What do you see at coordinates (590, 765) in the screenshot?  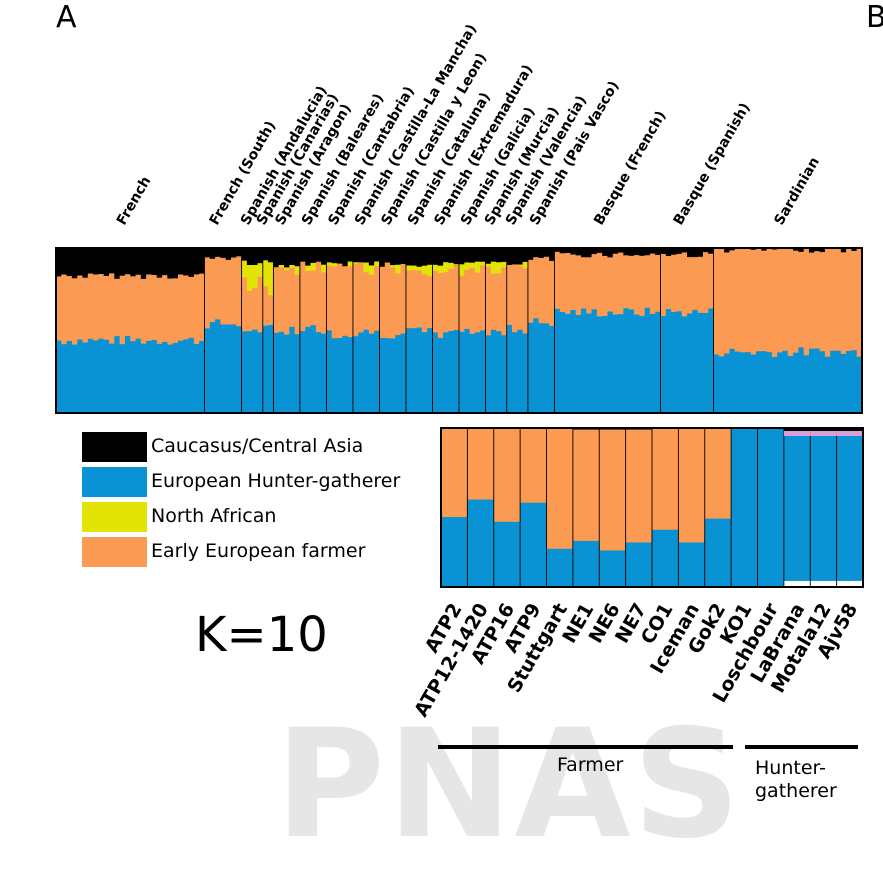 I see `group-label-farmer: Farmer` at bounding box center [590, 765].